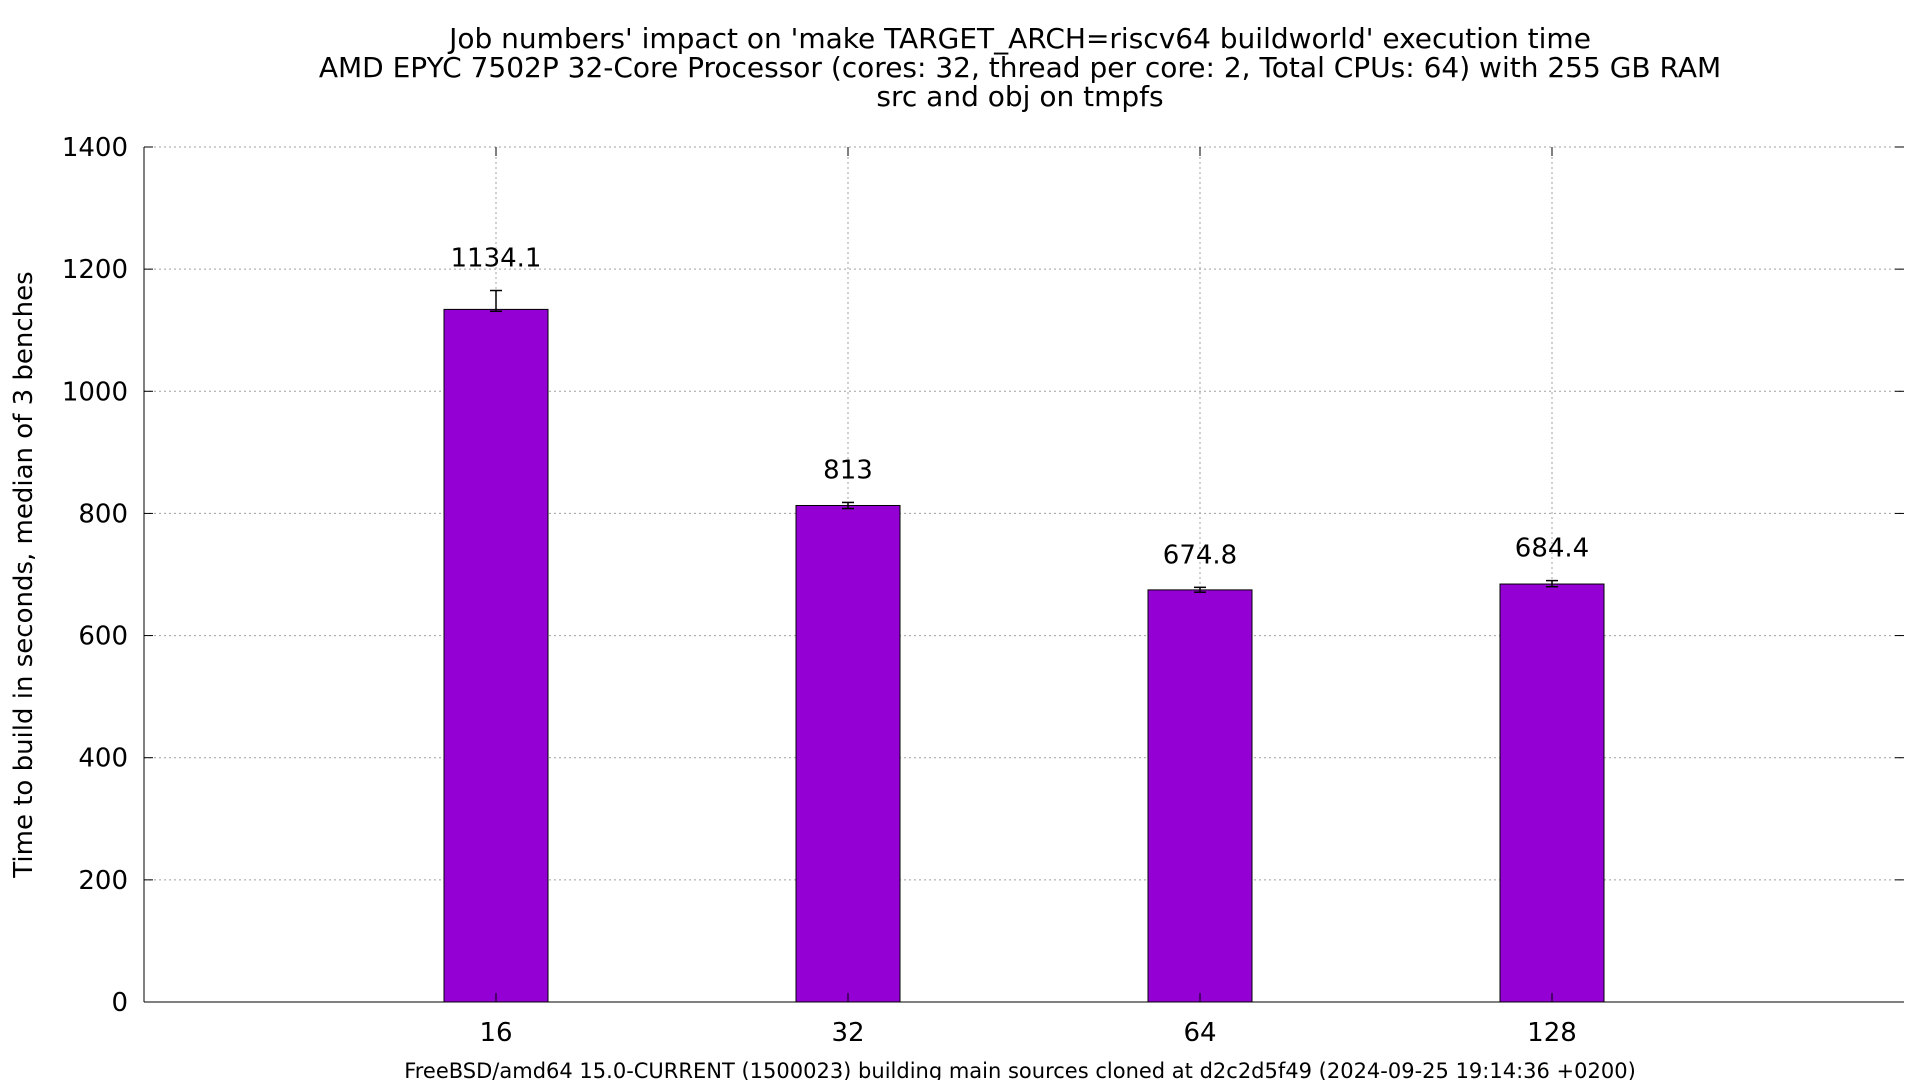 Image resolution: width=1920 pixels, height=1080 pixels. What do you see at coordinates (103, 637) in the screenshot?
I see `y-tick-label: 600` at bounding box center [103, 637].